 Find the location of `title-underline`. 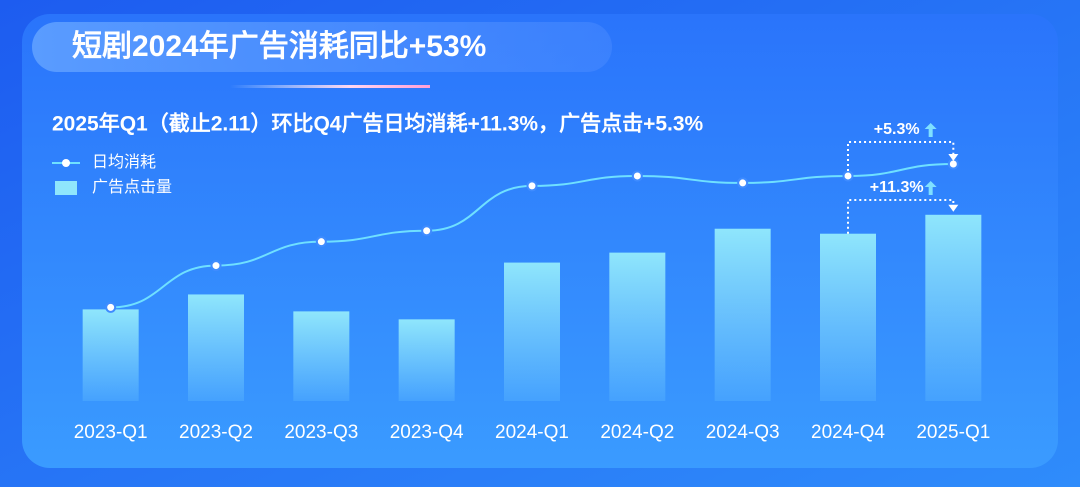

title-underline is located at coordinates (330, 86).